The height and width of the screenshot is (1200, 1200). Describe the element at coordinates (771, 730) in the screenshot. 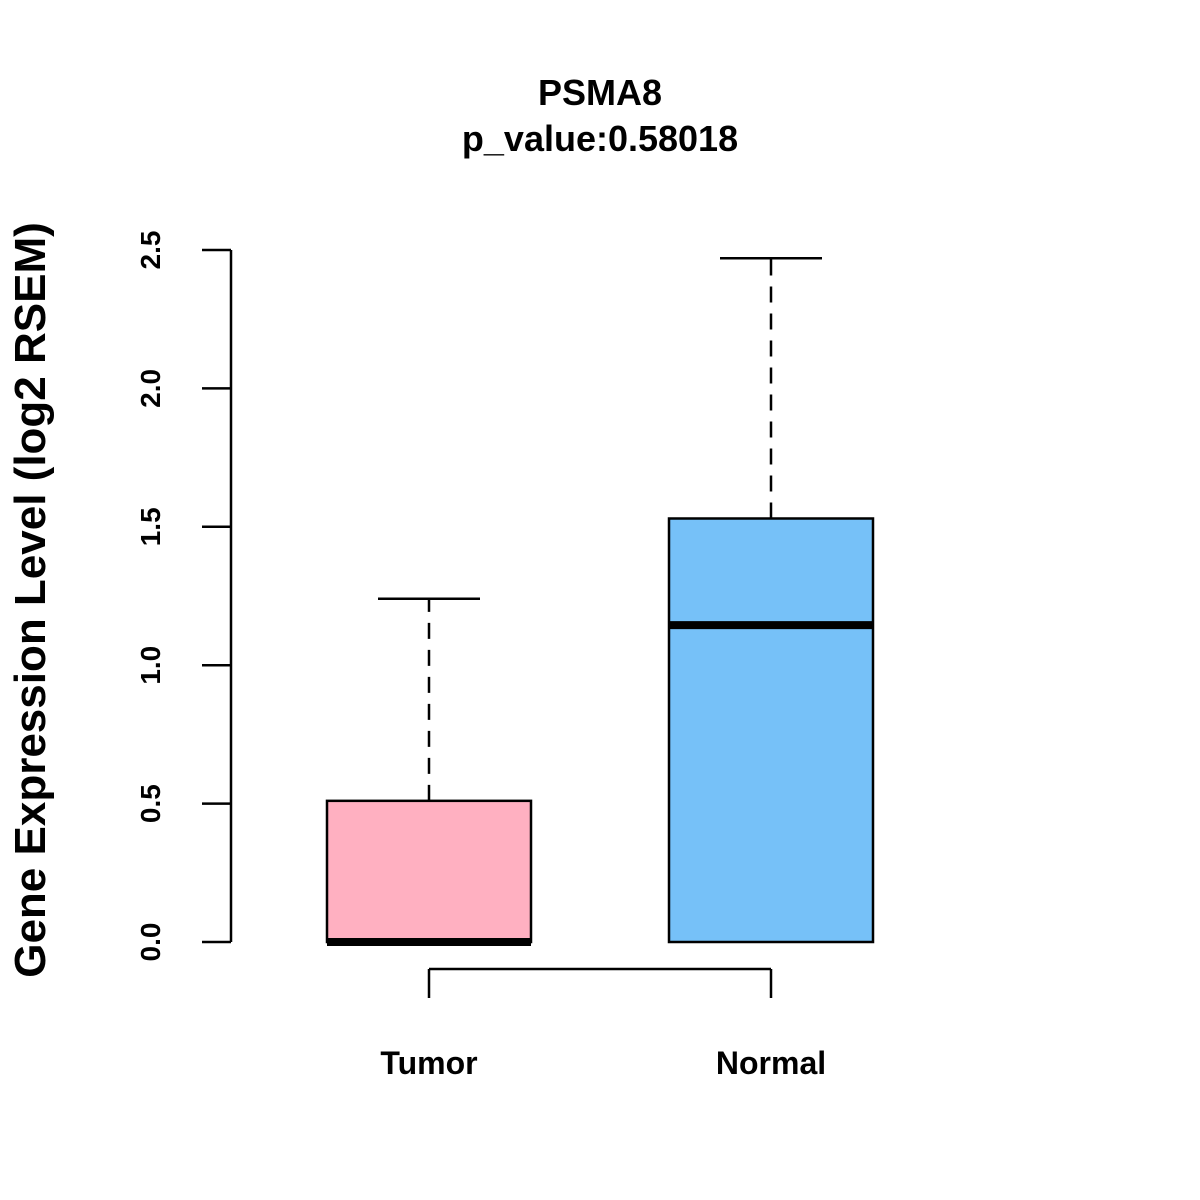

I see `box-normal` at that location.